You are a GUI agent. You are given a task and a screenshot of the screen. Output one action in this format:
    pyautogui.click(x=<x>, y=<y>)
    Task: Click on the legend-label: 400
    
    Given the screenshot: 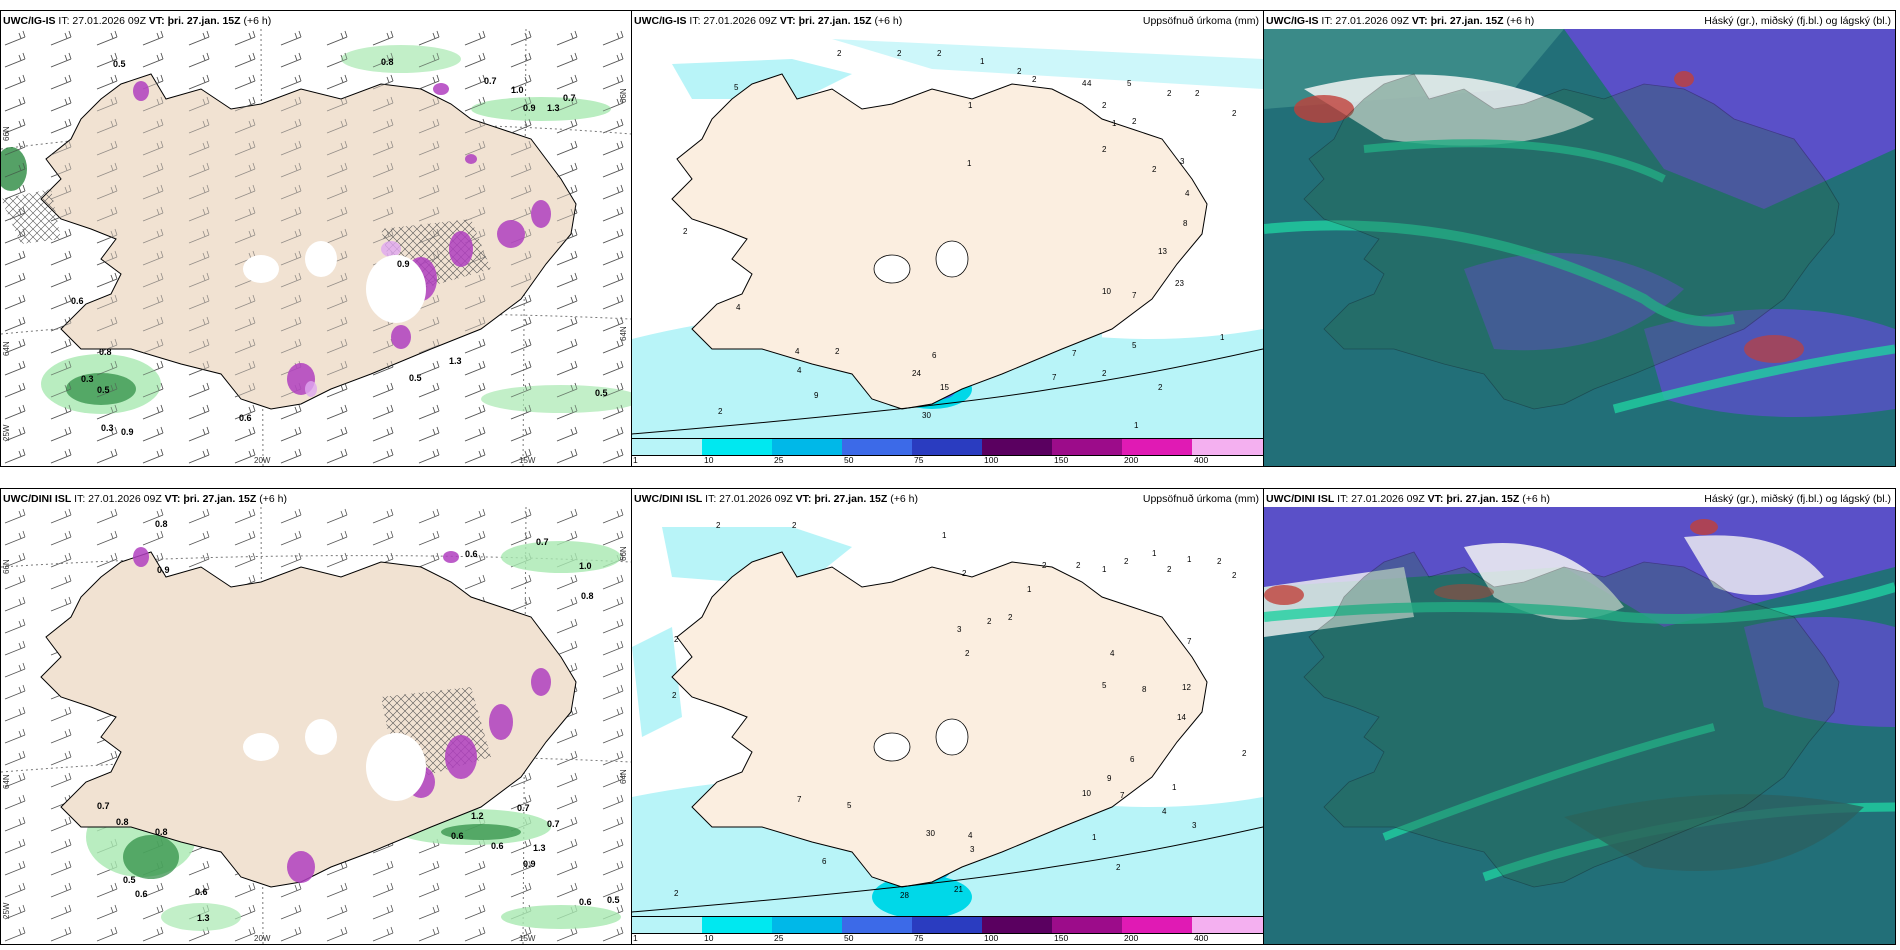 What is the action you would take?
    pyautogui.click(x=1201, y=938)
    